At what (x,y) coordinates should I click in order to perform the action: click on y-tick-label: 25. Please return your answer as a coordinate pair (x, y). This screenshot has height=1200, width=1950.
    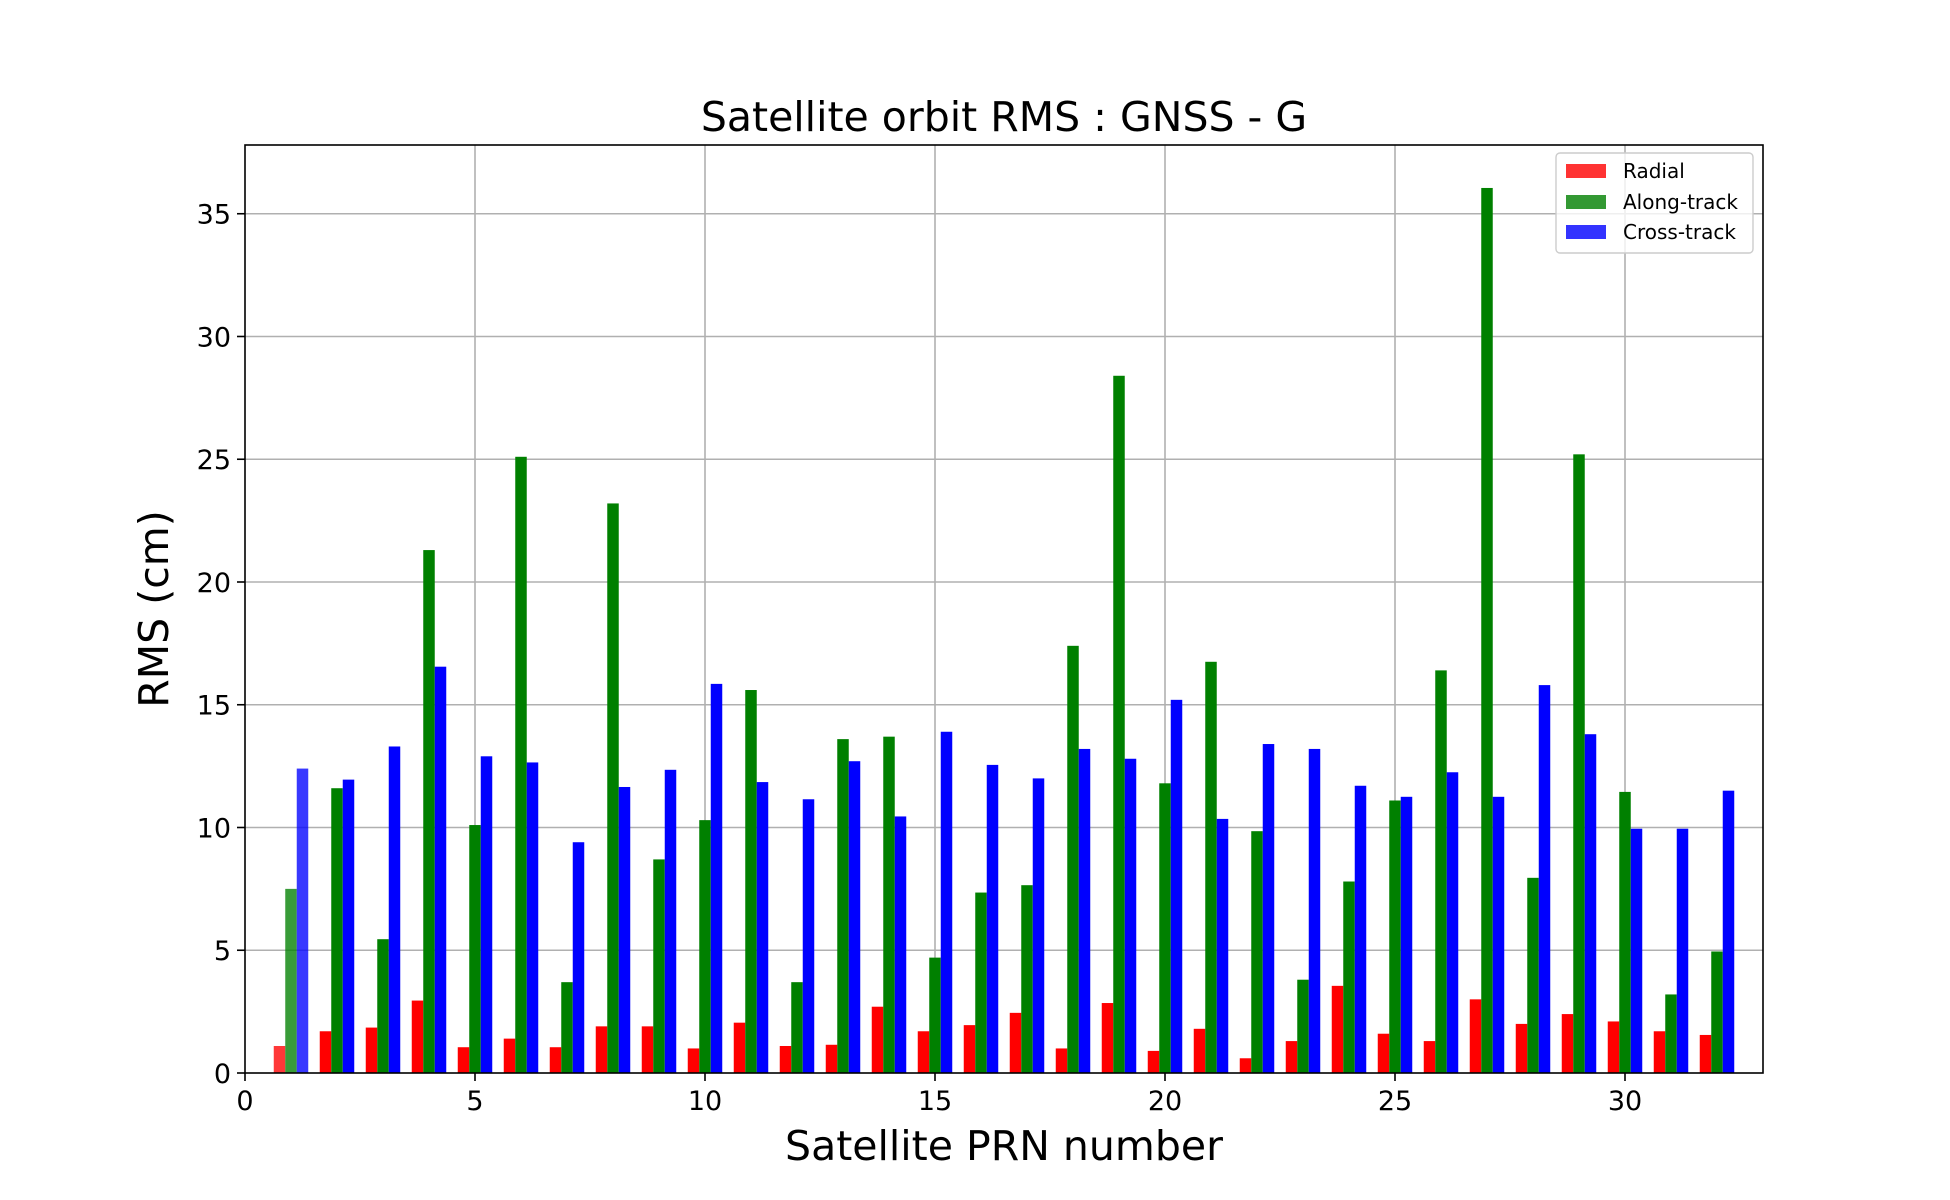
    Looking at the image, I should click on (214, 460).